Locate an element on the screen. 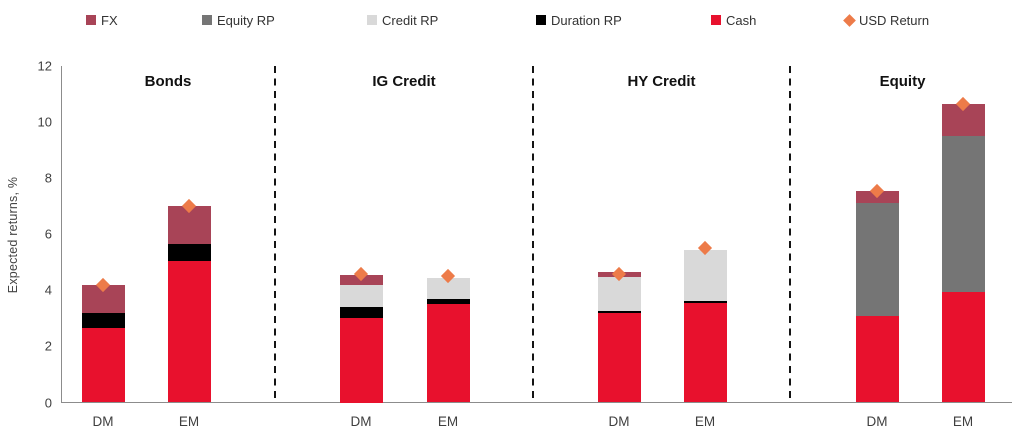  usd-return-diamond-icon is located at coordinates (849, 20).